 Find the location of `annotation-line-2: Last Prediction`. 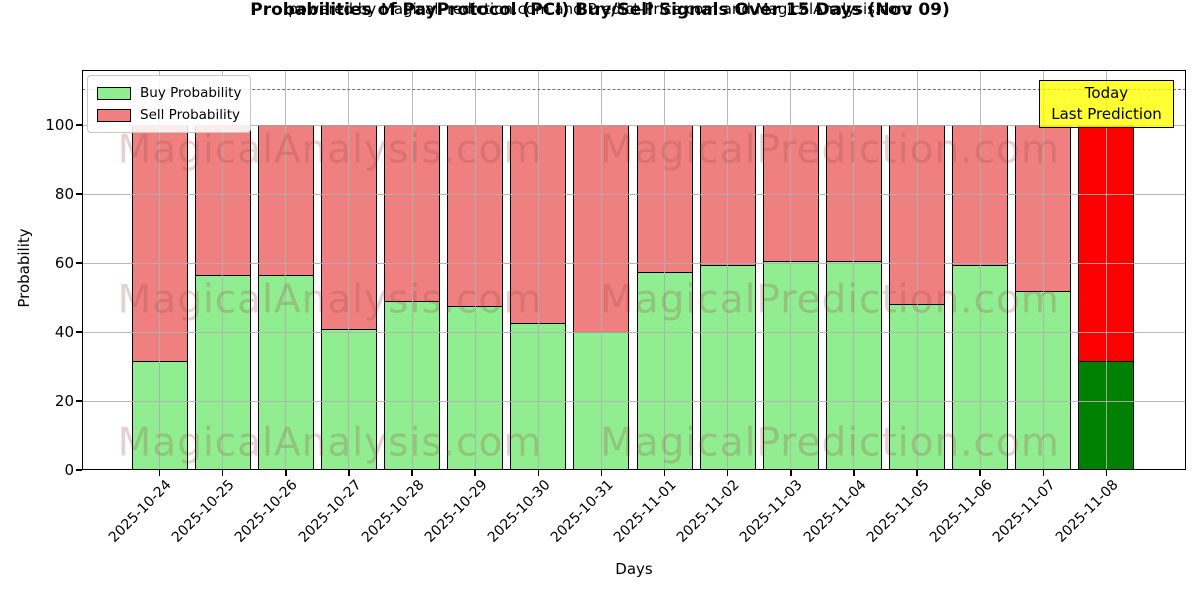

annotation-line-2: Last Prediction is located at coordinates (1106, 114).